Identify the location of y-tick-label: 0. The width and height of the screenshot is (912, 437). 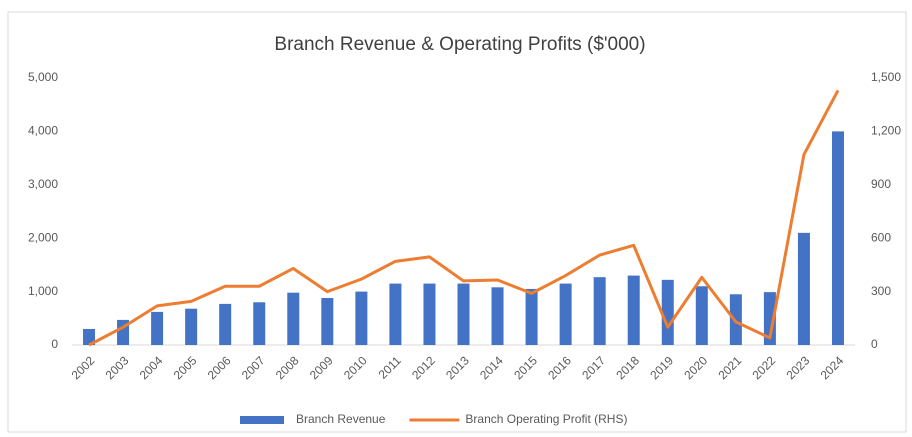
(54, 344).